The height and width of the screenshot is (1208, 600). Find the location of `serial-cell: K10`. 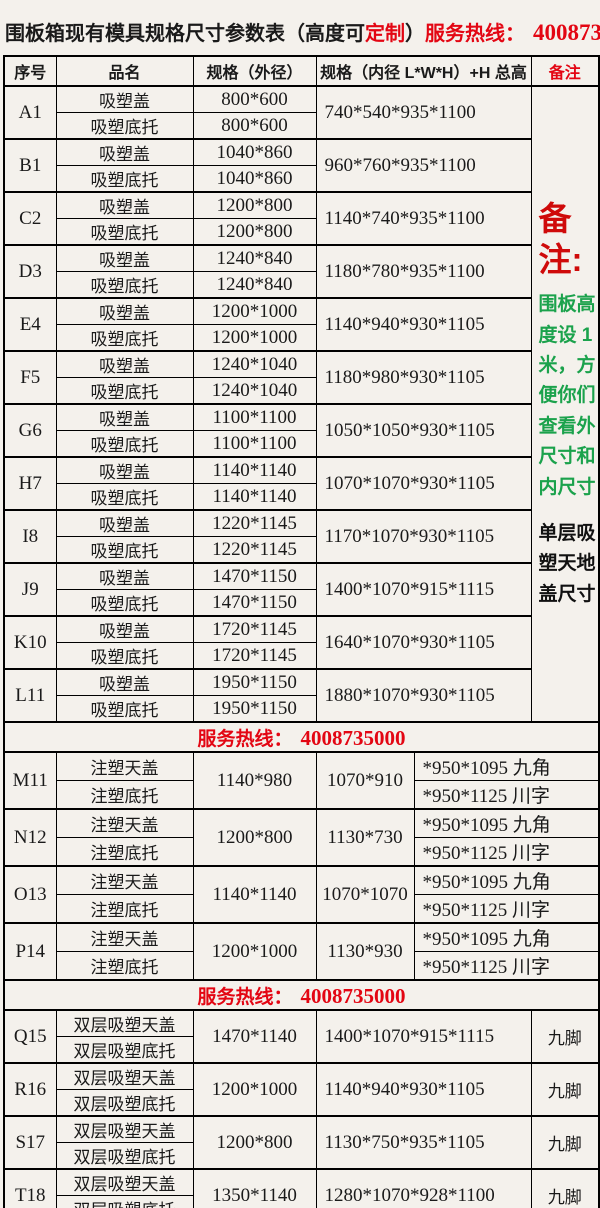

serial-cell: K10 is located at coordinates (30, 642).